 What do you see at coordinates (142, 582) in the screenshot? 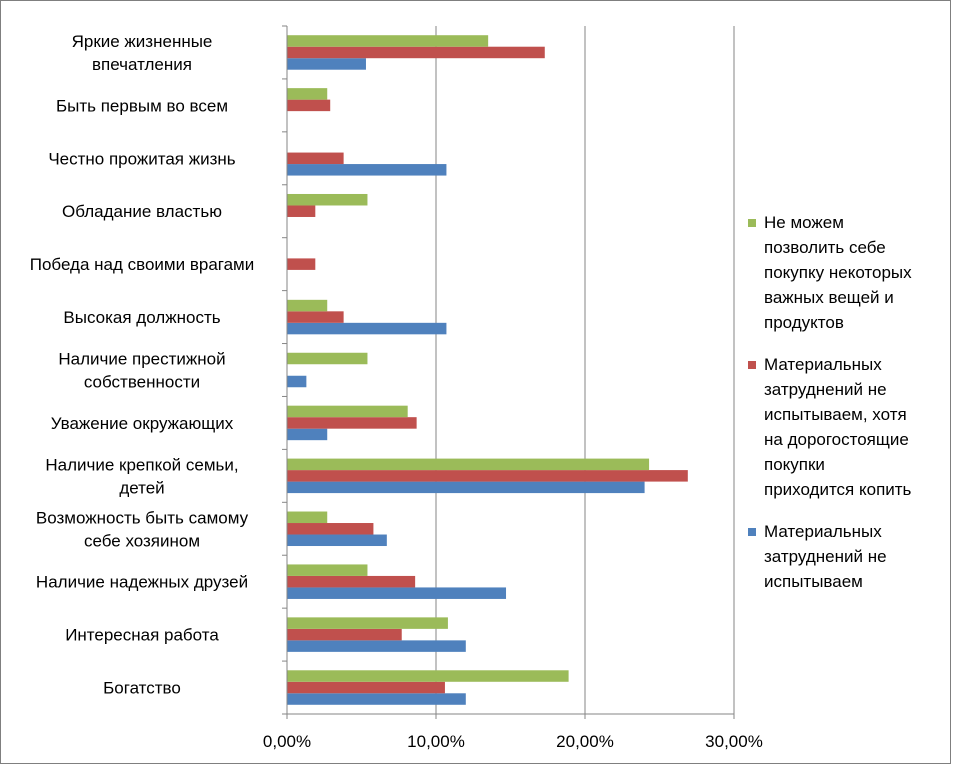
I see `category-label: Наличие надежных друзей` at bounding box center [142, 582].